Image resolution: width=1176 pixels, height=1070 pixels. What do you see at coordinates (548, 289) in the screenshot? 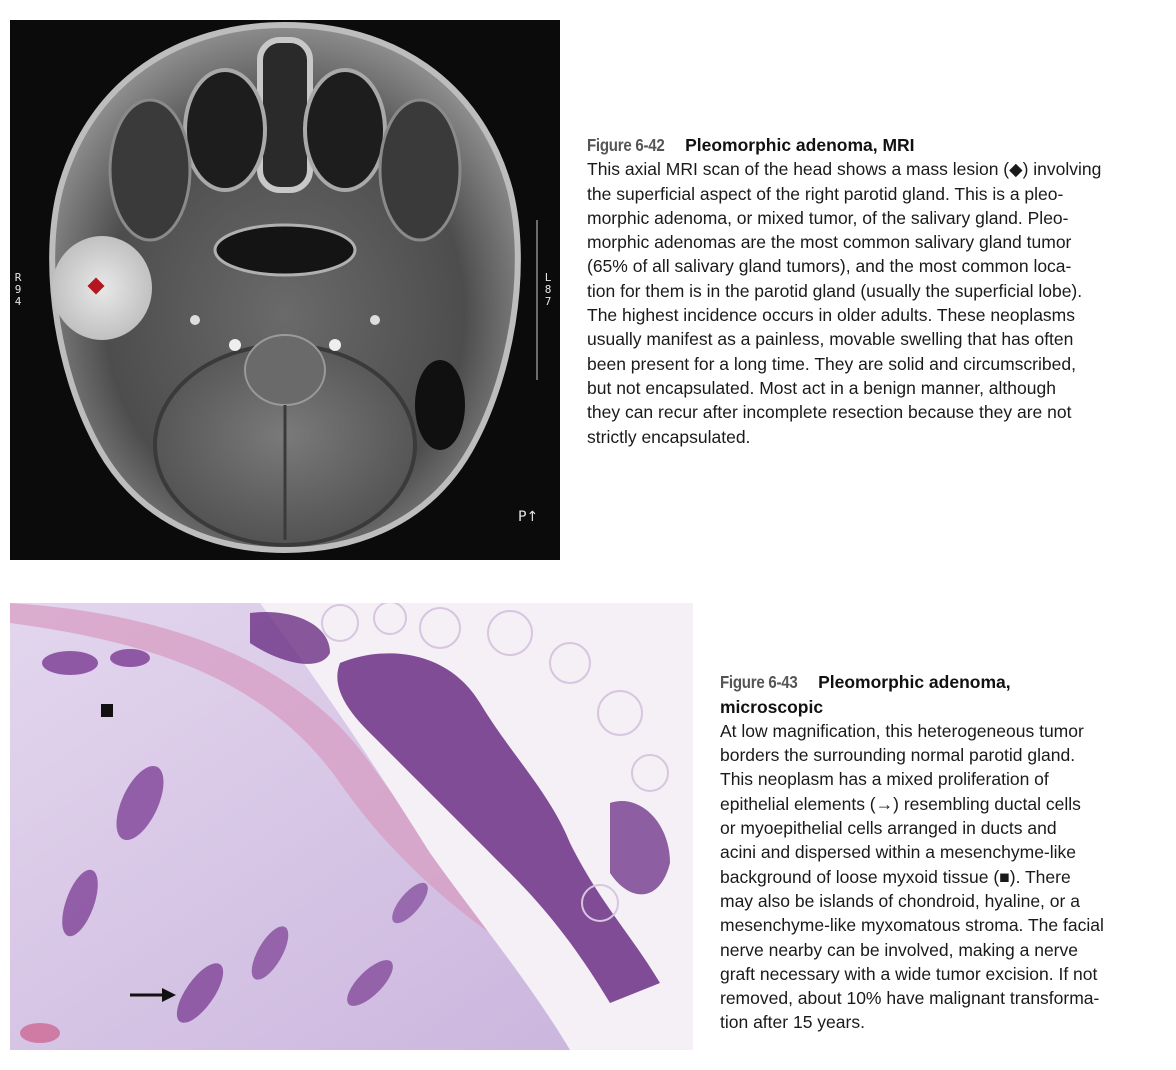
I see `mri-side-label-right: L 8 7` at bounding box center [548, 289].